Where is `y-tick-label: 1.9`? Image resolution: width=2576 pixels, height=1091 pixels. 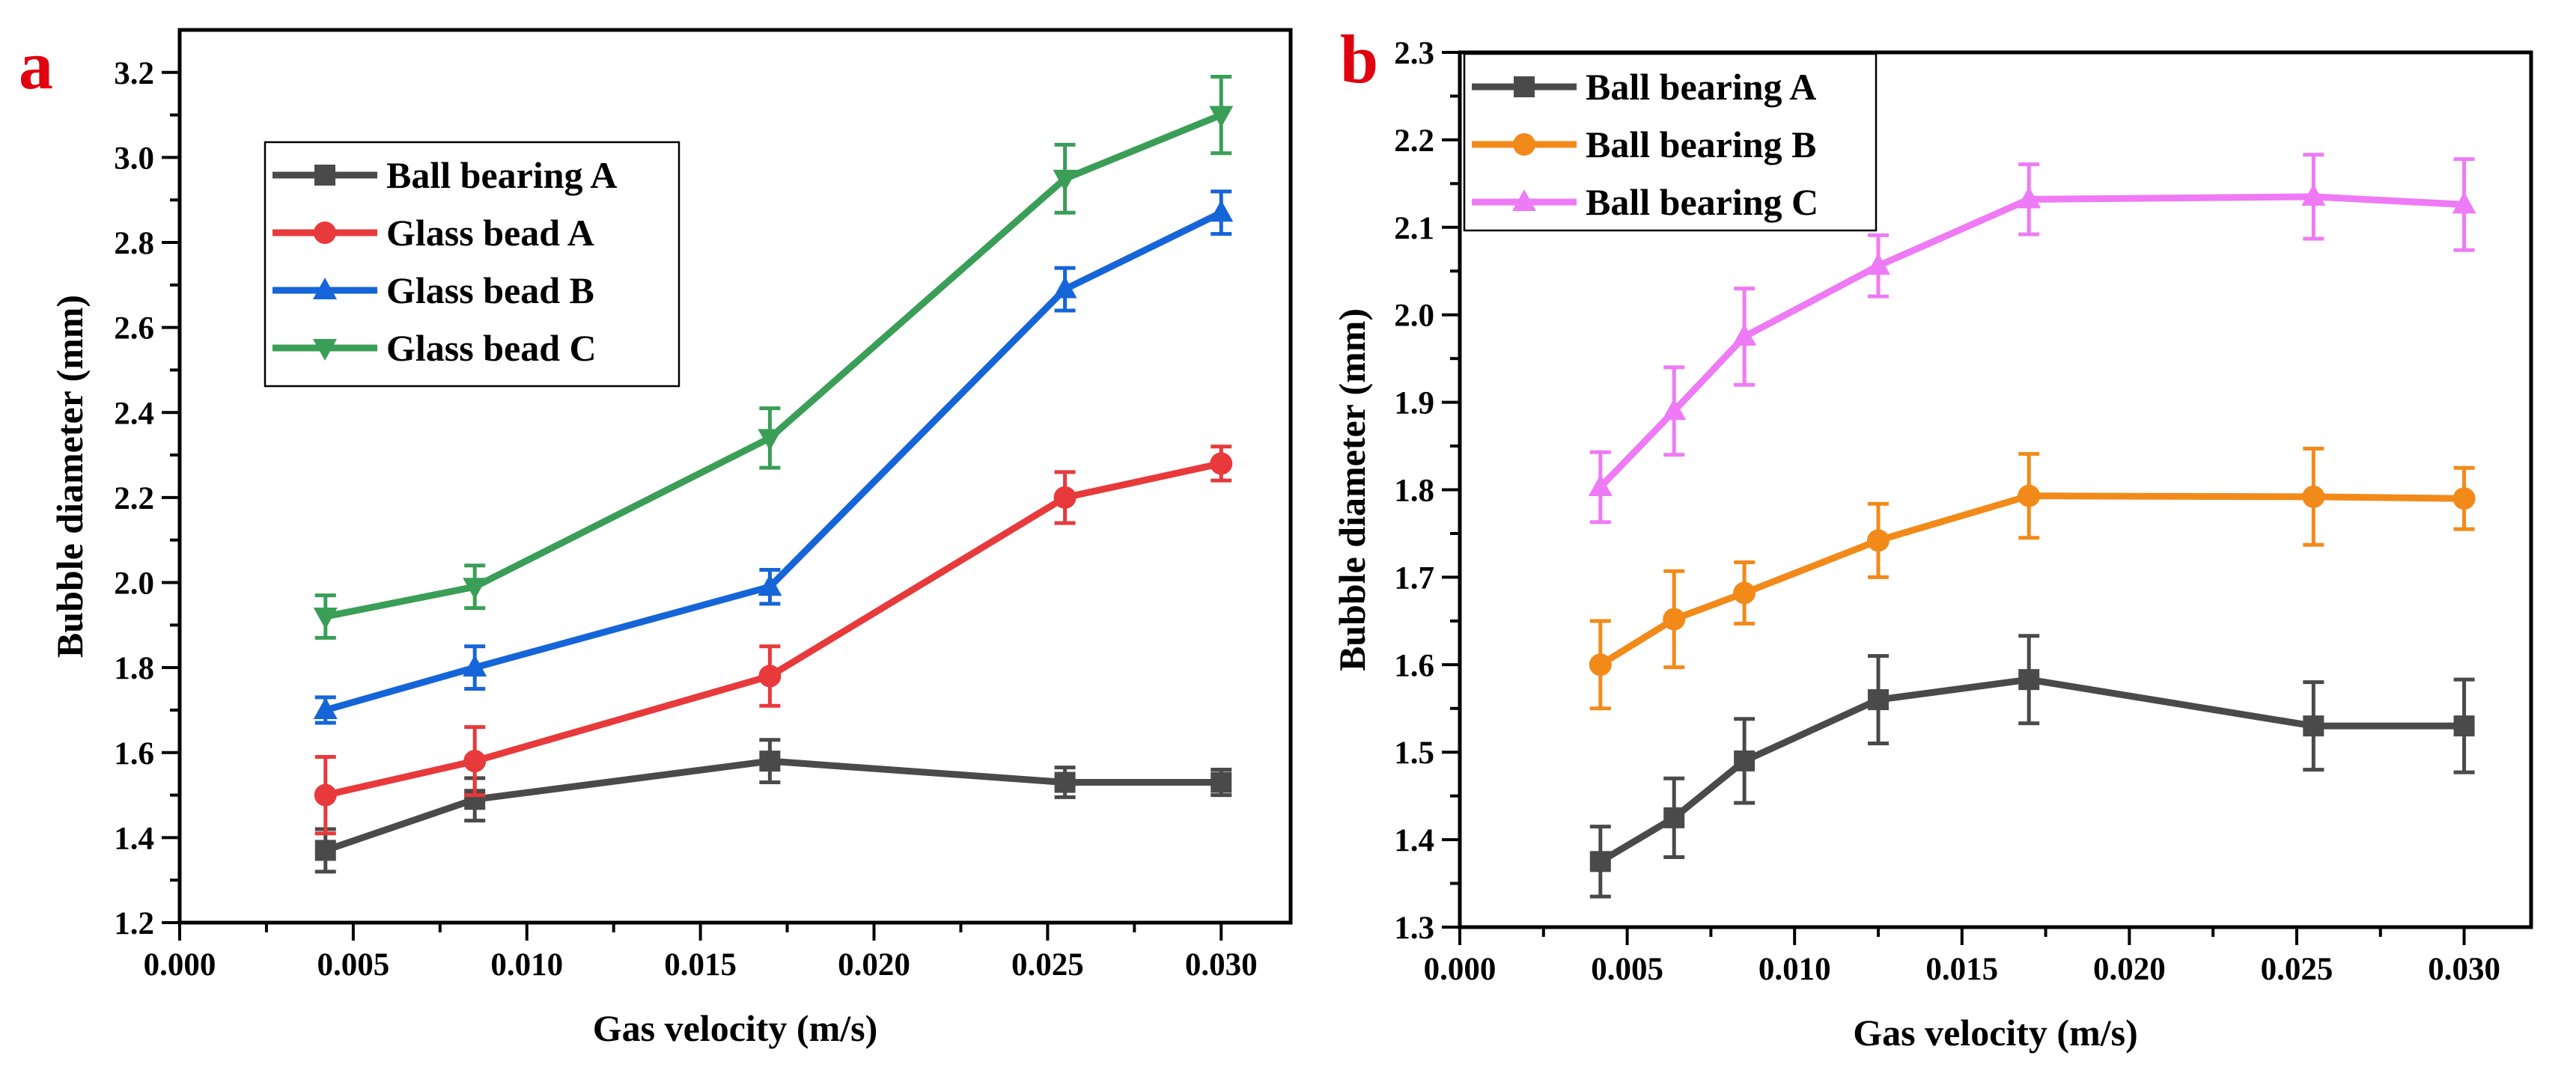 y-tick-label: 1.9 is located at coordinates (1414, 404).